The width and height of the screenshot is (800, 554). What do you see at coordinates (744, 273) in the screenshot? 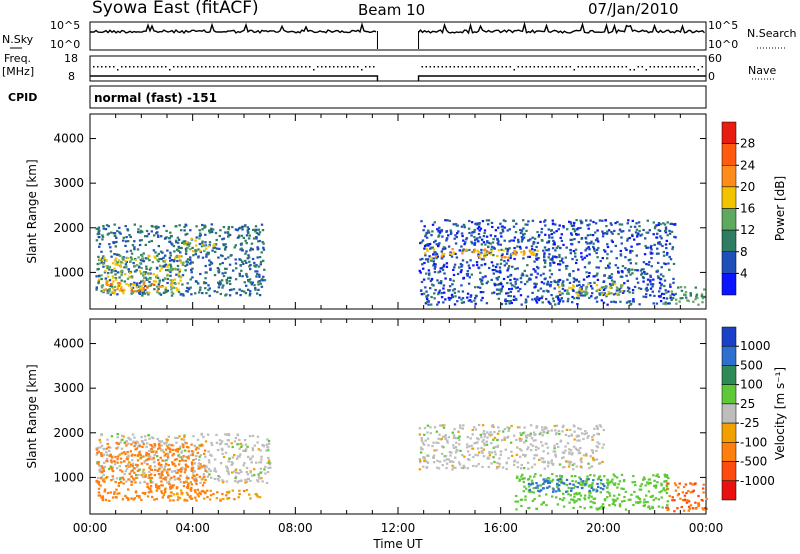
I see `colorbar-tick-label: 4` at bounding box center [744, 273].